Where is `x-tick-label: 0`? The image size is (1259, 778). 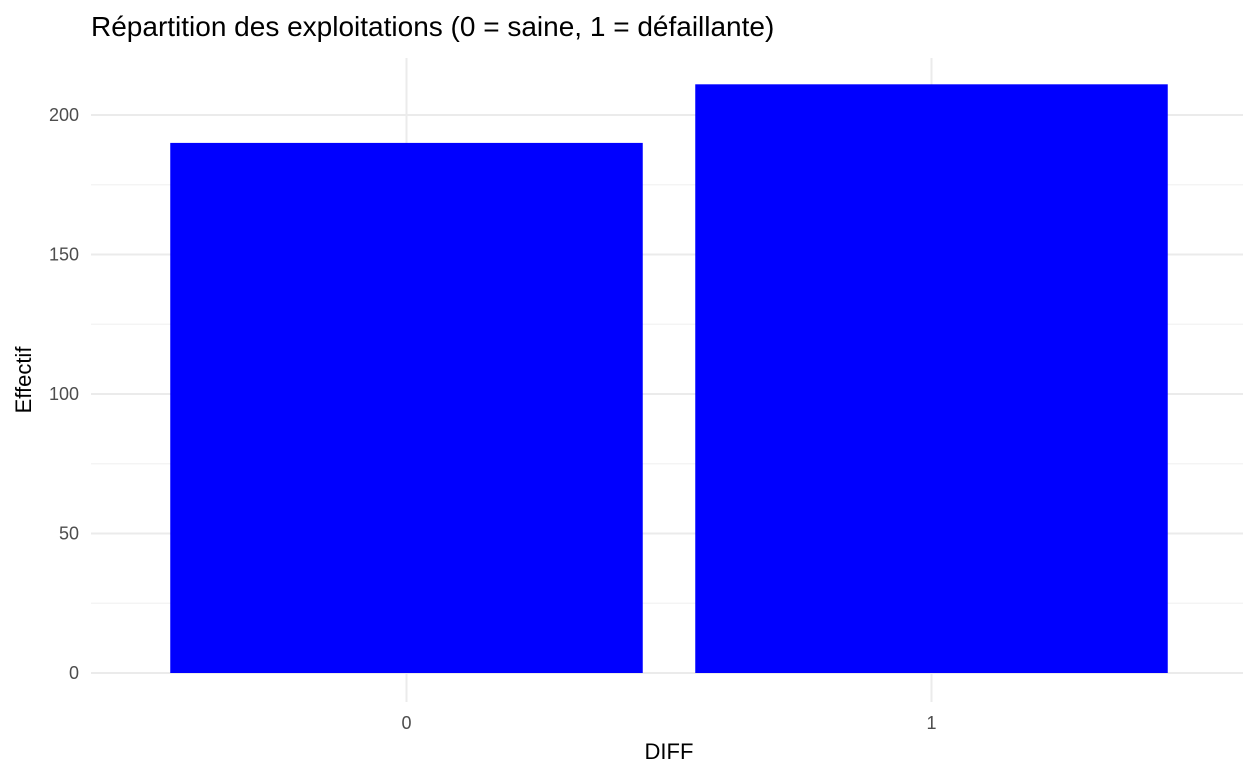
x-tick-label: 0 is located at coordinates (406, 723).